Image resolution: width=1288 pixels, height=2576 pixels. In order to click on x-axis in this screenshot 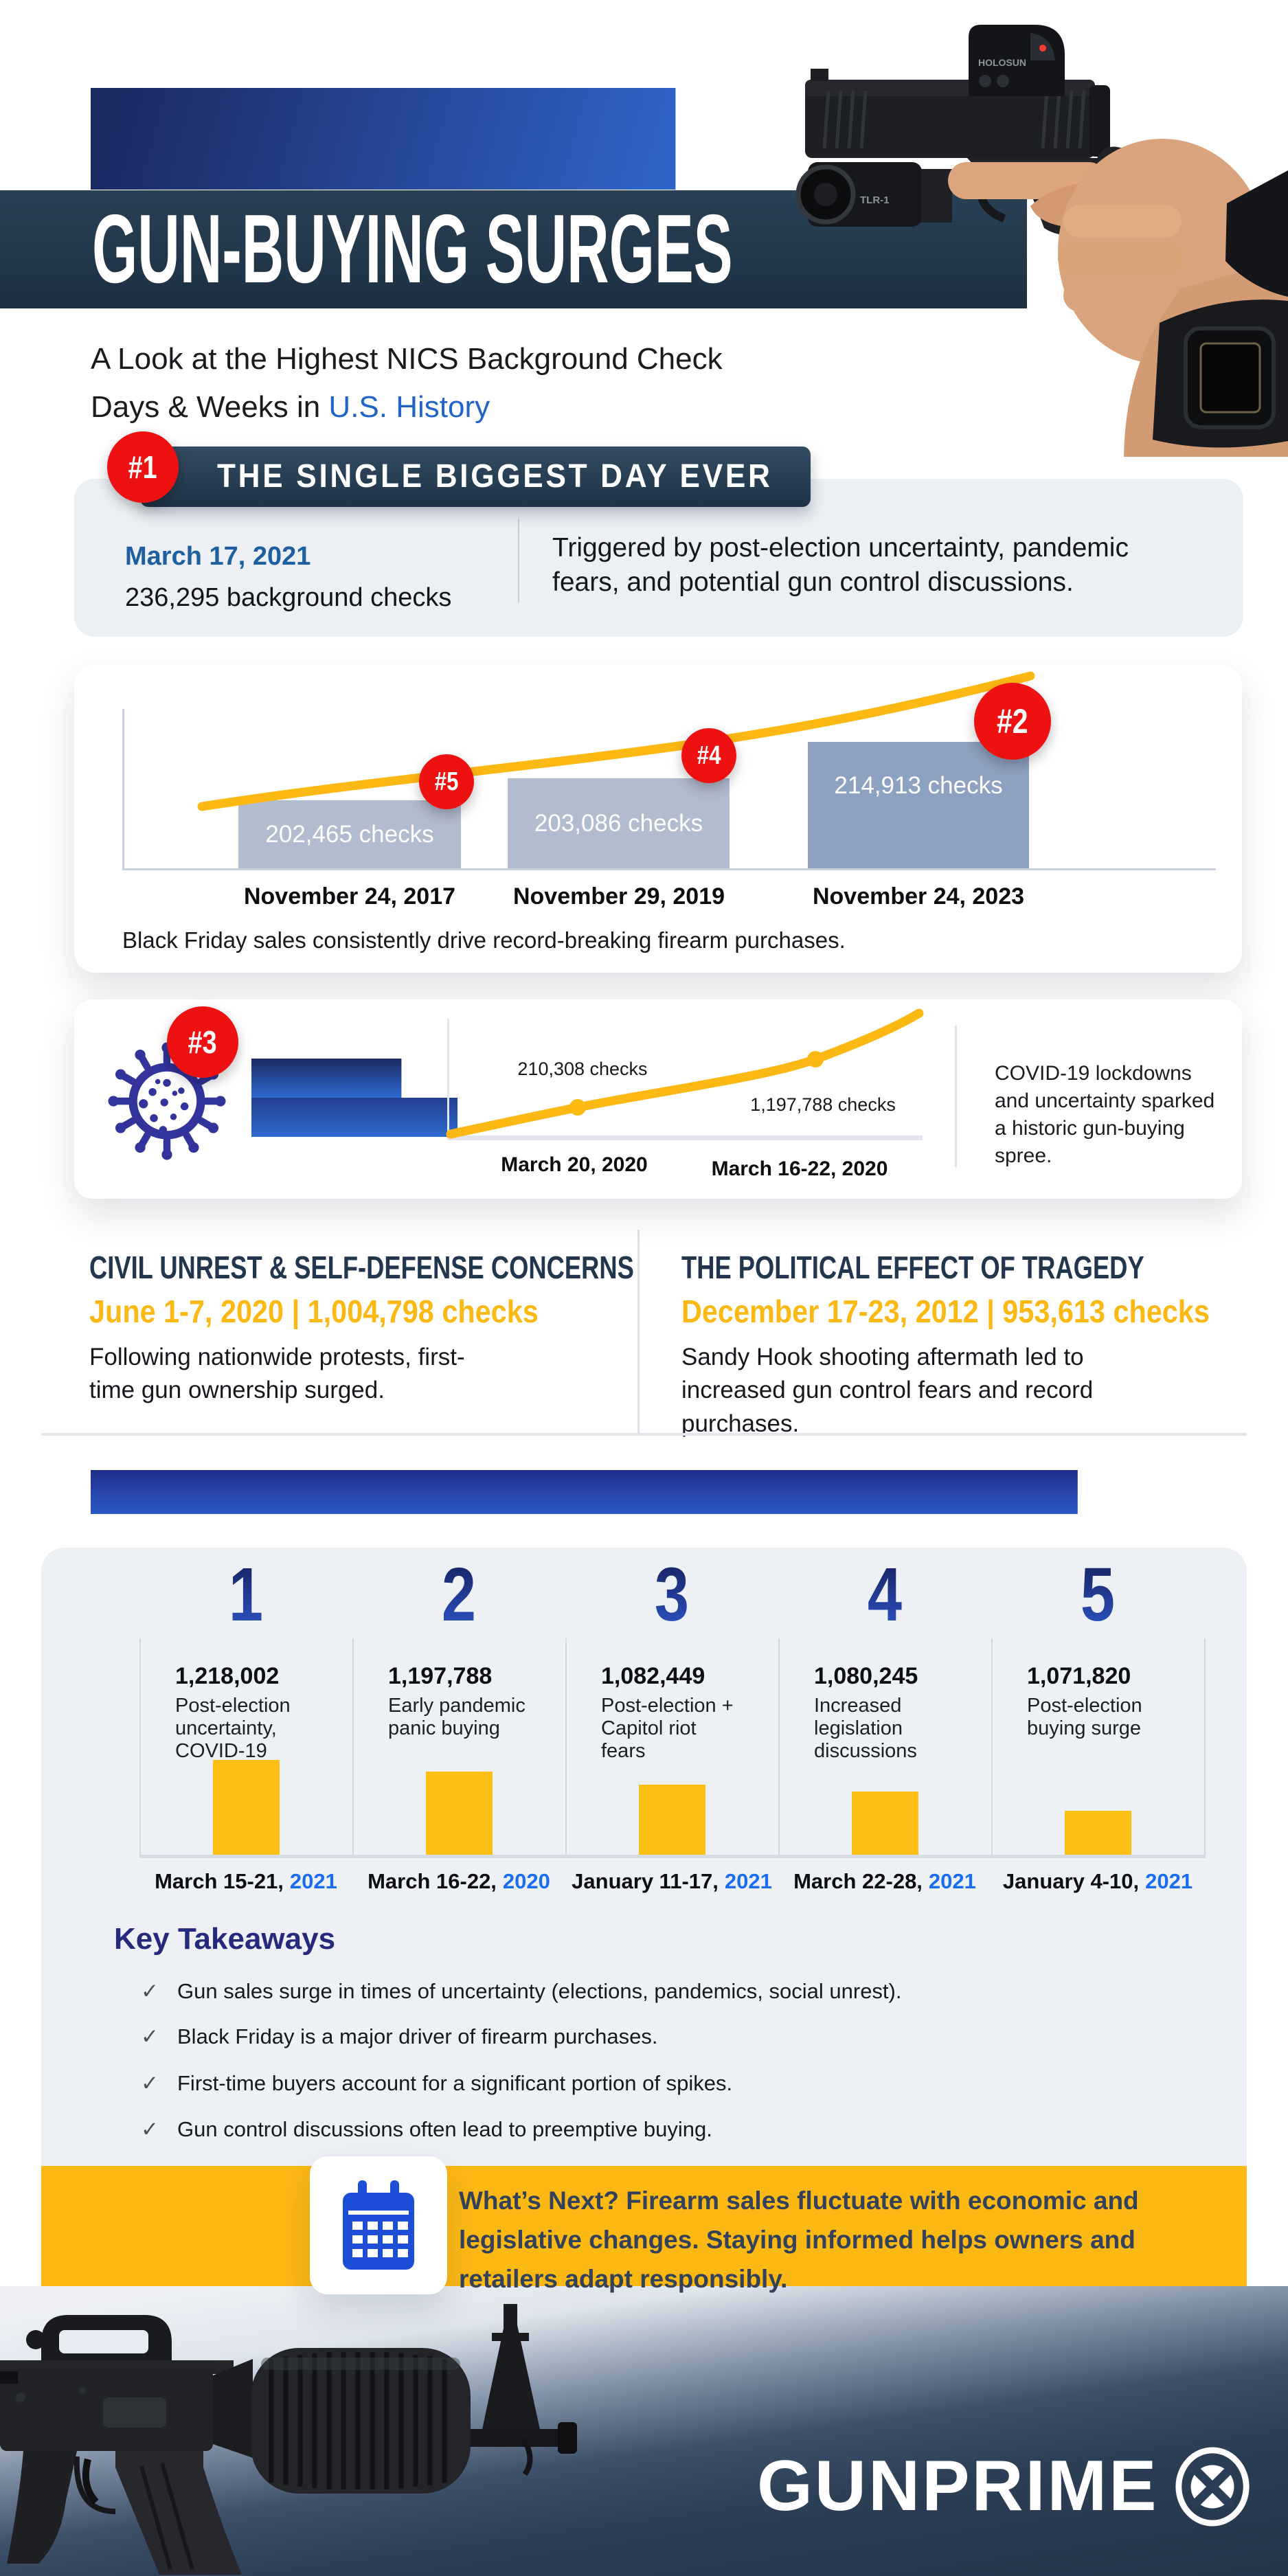, I will do `click(669, 869)`.